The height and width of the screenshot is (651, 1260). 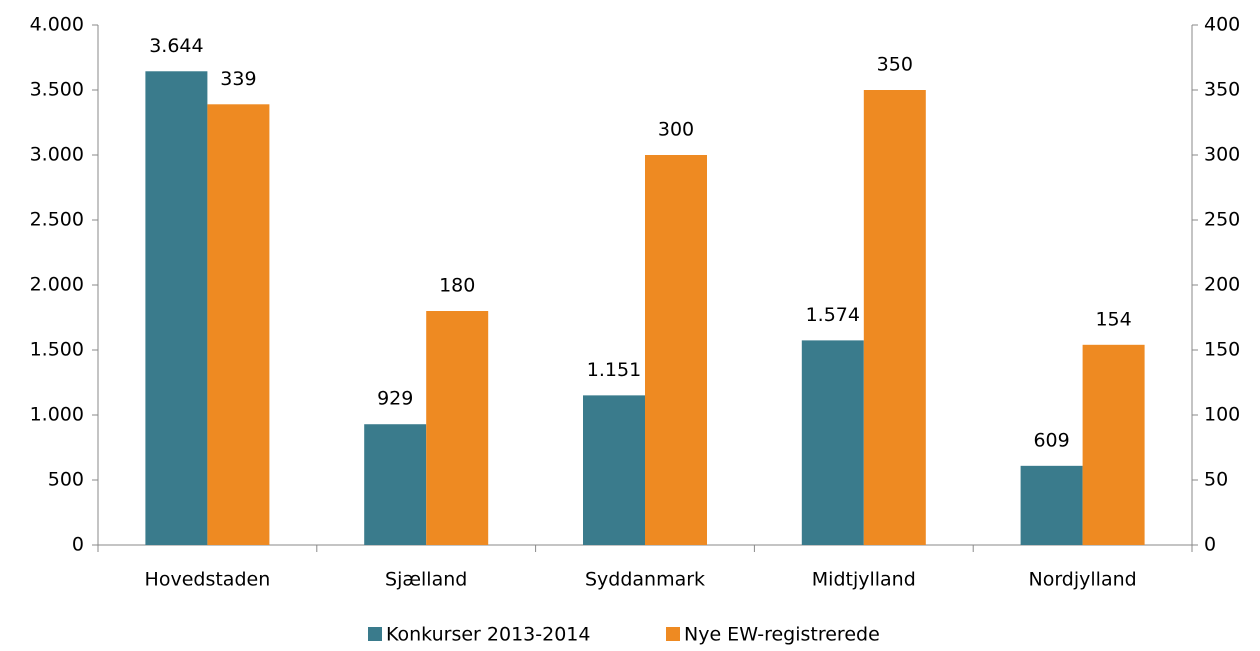 What do you see at coordinates (208, 580) in the screenshot?
I see `x-tick-label: Hovedstaden` at bounding box center [208, 580].